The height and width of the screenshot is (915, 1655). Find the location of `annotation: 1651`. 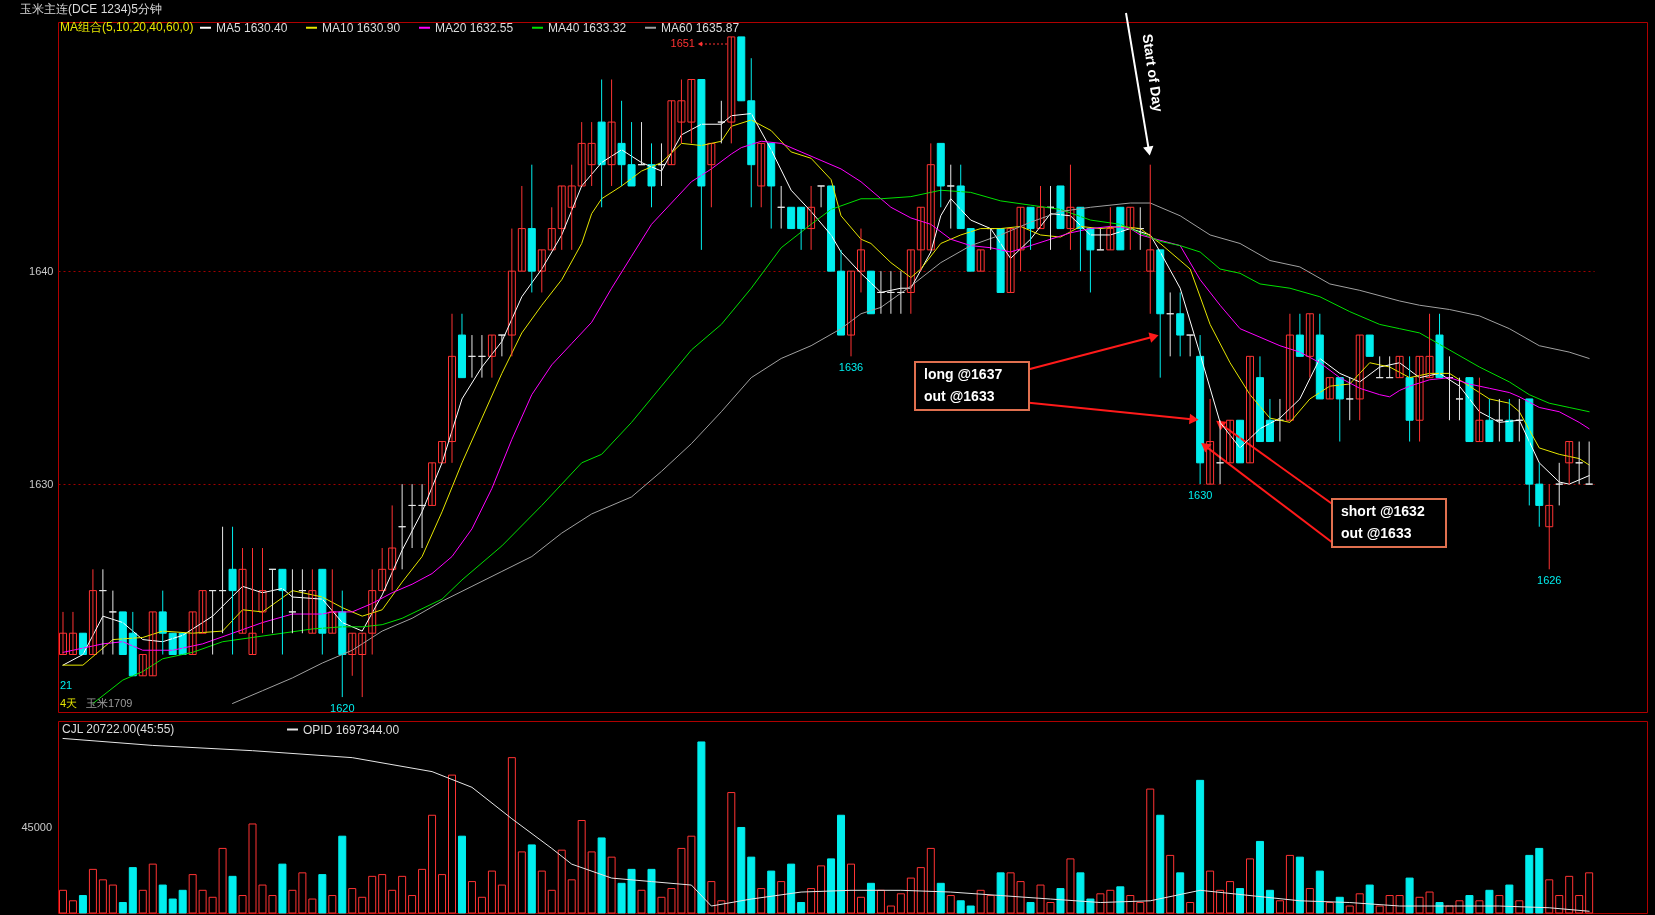

annotation: 1651 is located at coordinates (682, 43).